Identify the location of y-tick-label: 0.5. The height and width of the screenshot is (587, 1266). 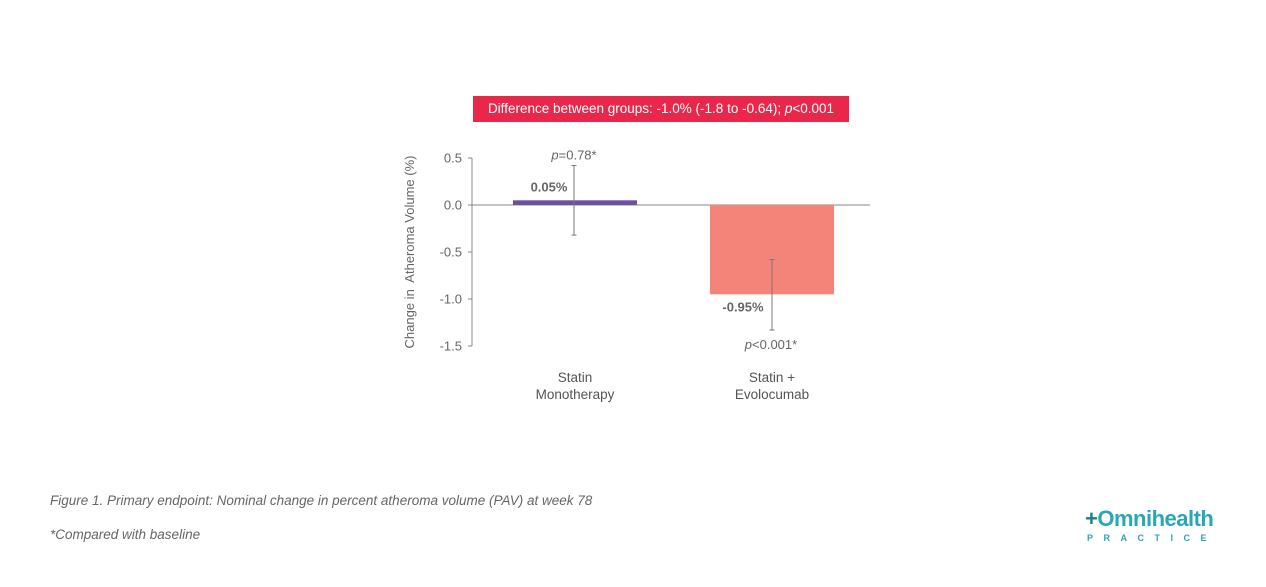
(453, 158).